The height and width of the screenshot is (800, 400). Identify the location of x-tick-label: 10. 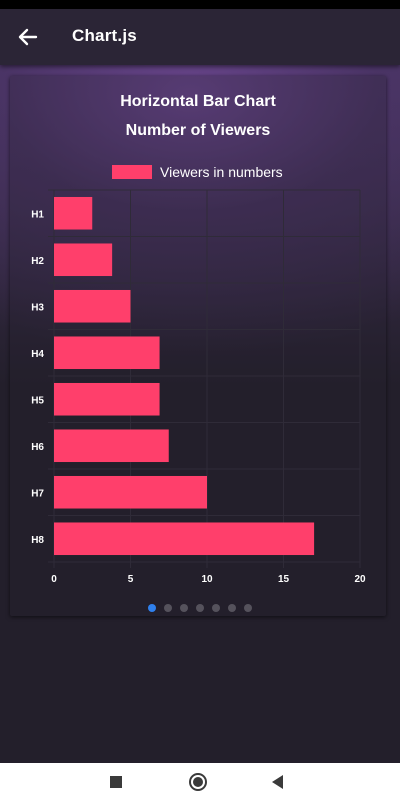
(207, 579).